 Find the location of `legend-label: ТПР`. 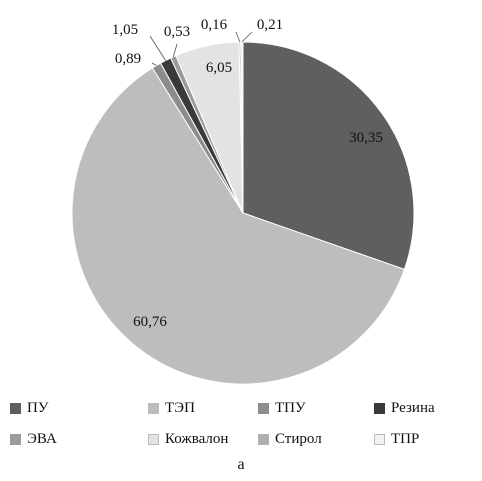

legend-label: ТПР is located at coordinates (405, 439).